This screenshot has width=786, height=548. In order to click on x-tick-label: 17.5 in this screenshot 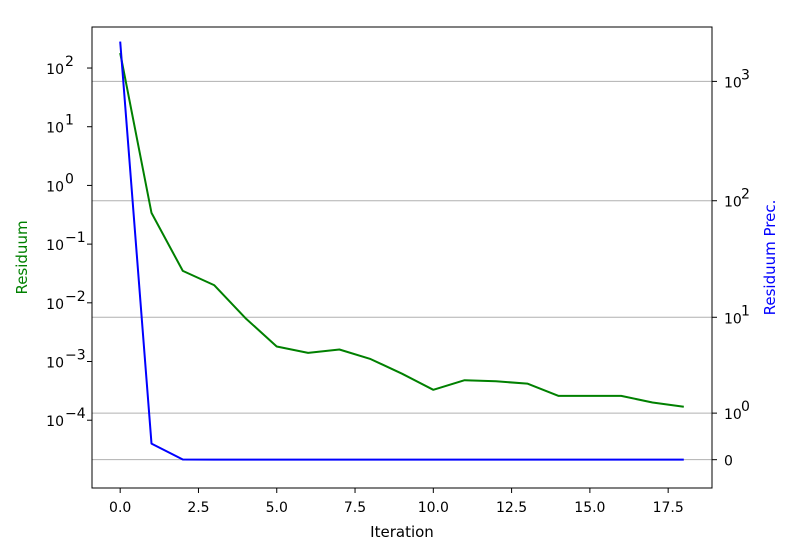, I will do `click(668, 508)`.